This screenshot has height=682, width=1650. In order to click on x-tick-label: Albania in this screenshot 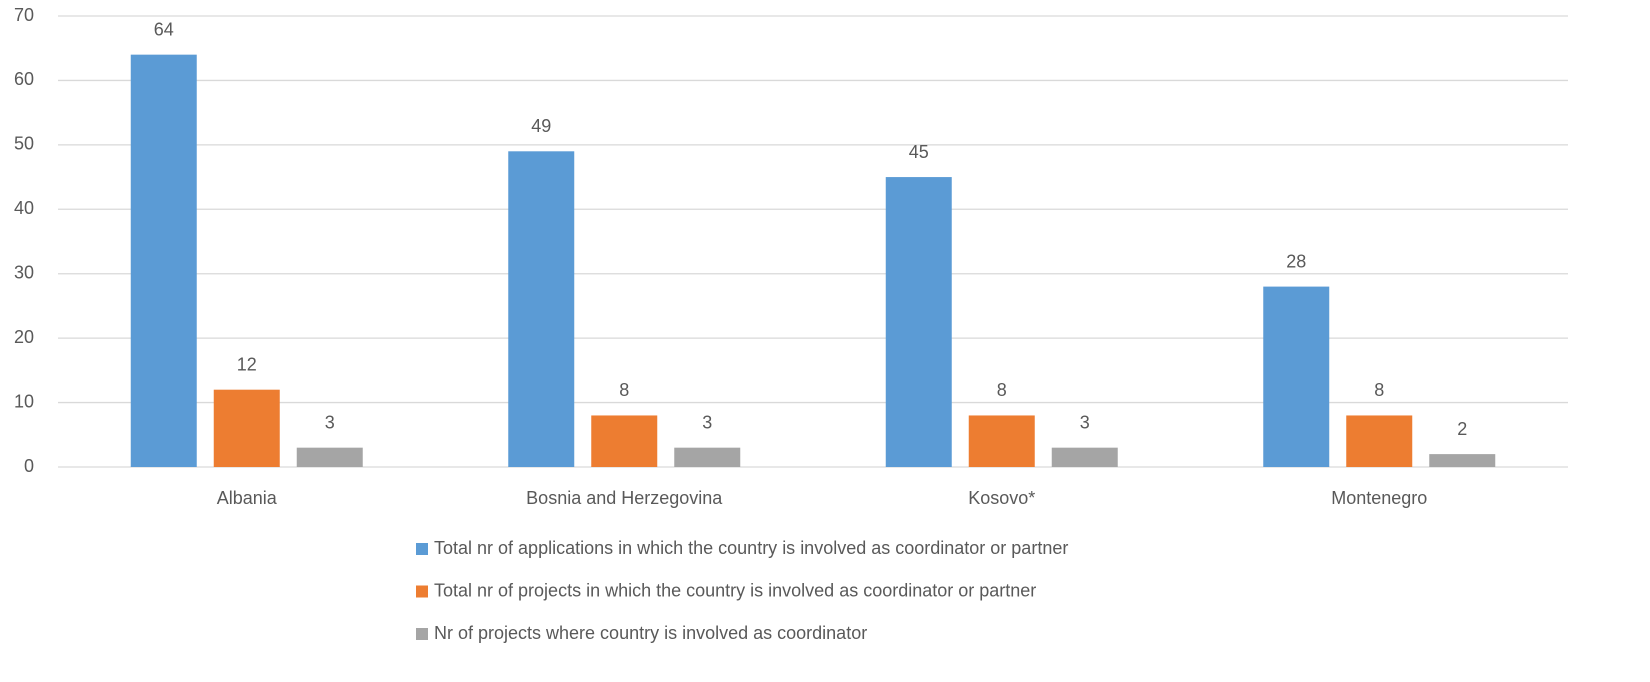, I will do `click(247, 498)`.